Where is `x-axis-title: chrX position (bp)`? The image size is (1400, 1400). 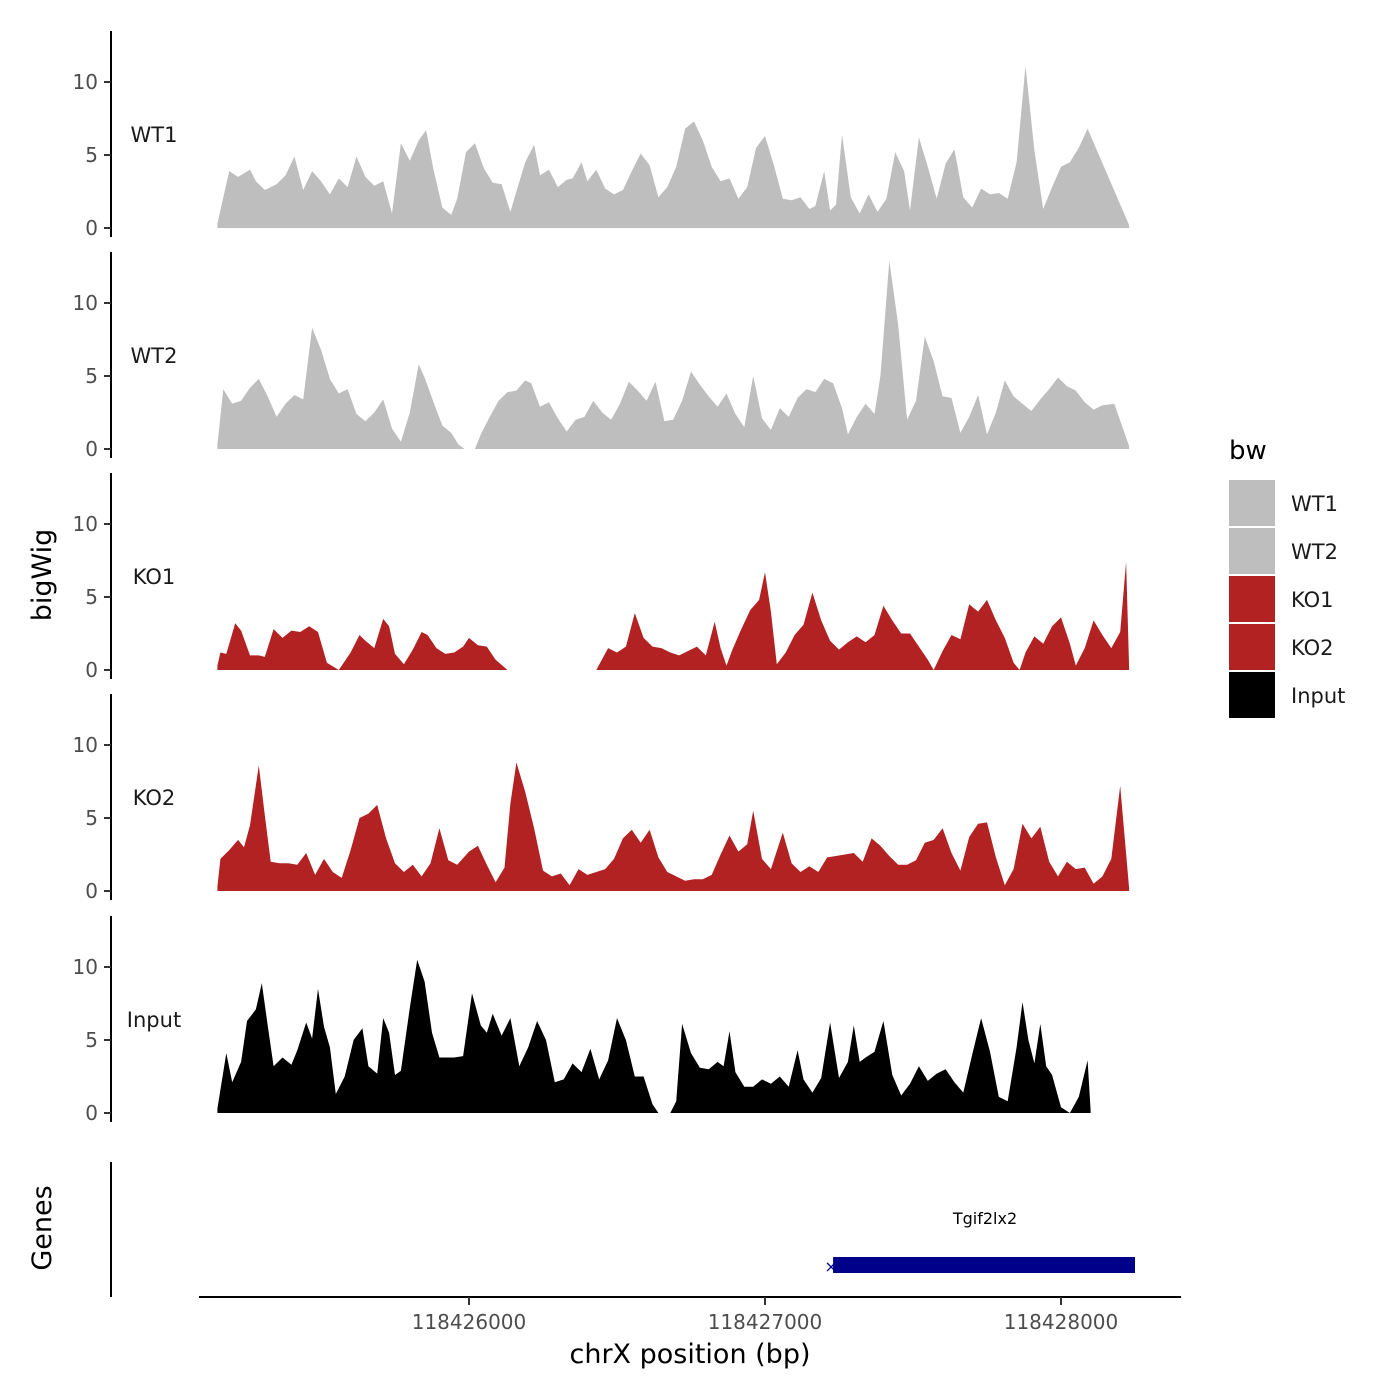 x-axis-title: chrX position (bp) is located at coordinates (689, 1354).